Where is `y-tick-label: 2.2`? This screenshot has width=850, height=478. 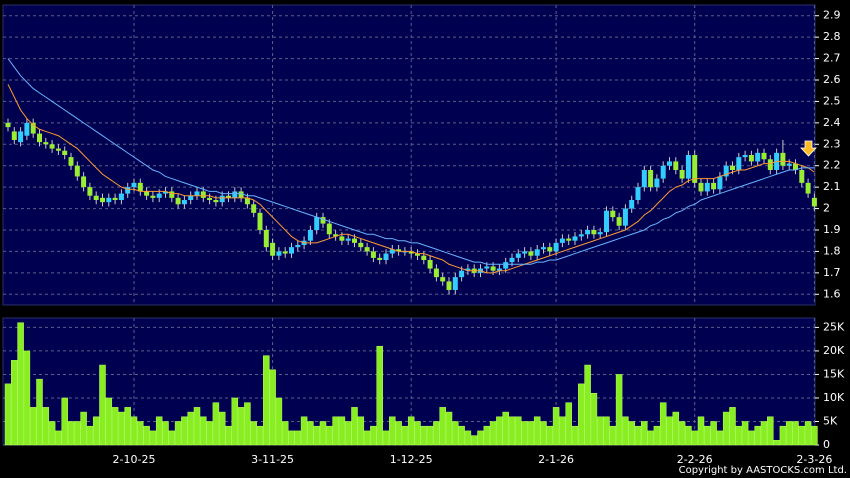 y-tick-label: 2.2 is located at coordinates (832, 165).